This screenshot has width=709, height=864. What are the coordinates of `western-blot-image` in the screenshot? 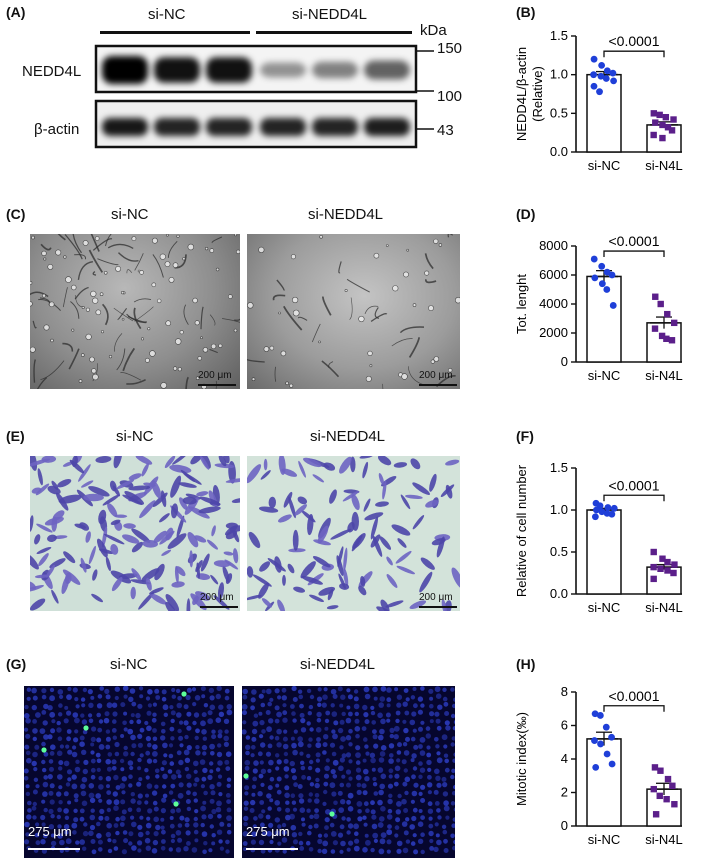 It's located at (264, 96).